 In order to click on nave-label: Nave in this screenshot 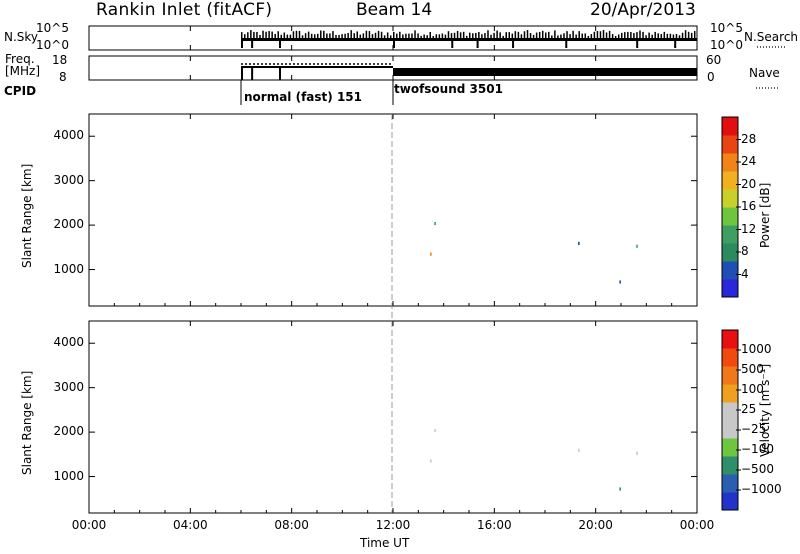, I will do `click(764, 73)`.